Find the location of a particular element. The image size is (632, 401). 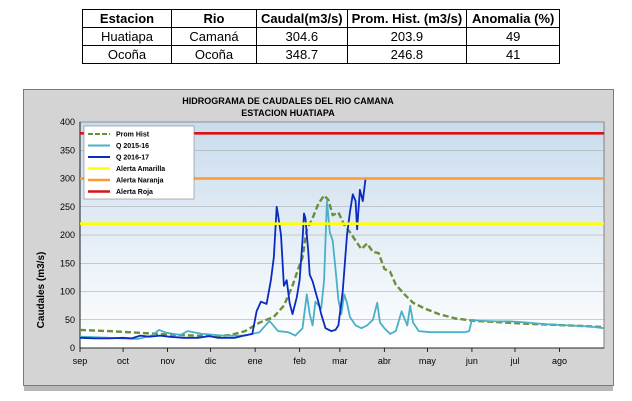

y-tick-label: 200 is located at coordinates (67, 235).